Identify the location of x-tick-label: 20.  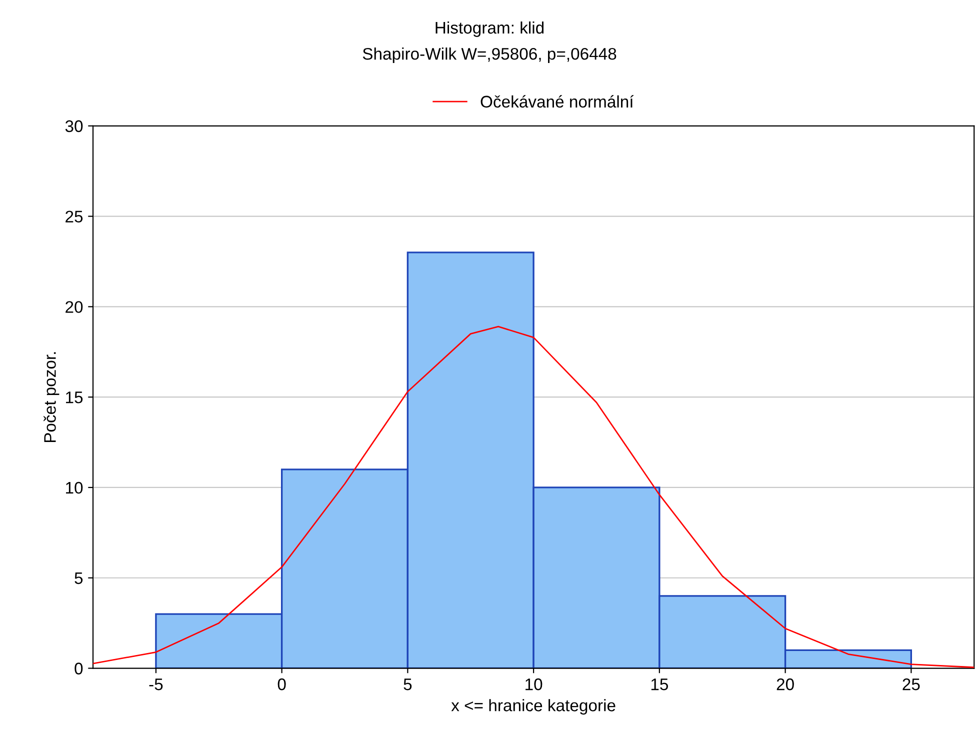
(785, 684).